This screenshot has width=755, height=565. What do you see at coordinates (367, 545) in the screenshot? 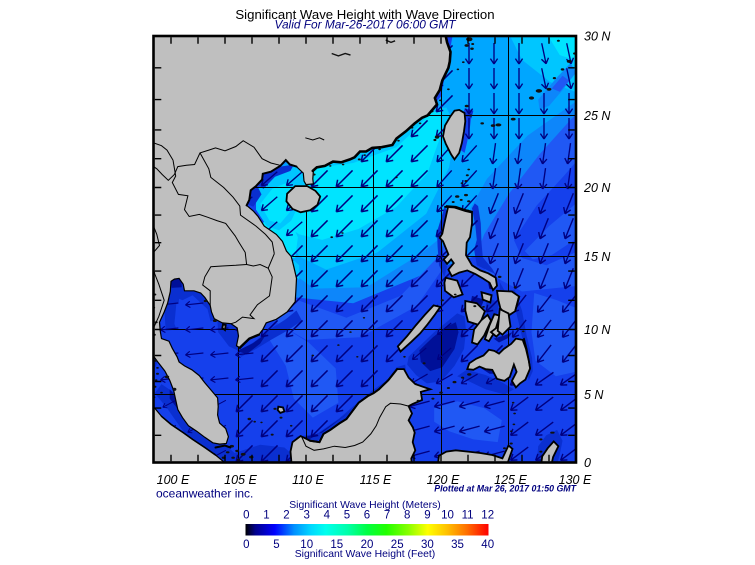
I see `svg-text: 20` at bounding box center [367, 545].